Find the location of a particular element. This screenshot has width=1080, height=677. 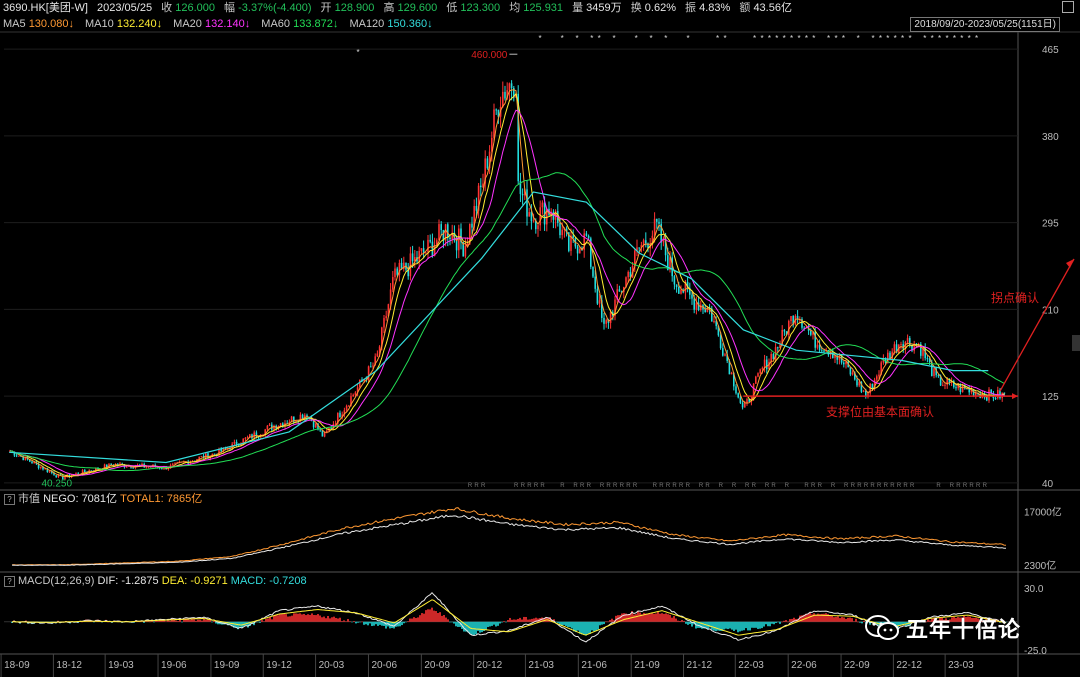

inflection-arrowhead is located at coordinates (1070, 263).